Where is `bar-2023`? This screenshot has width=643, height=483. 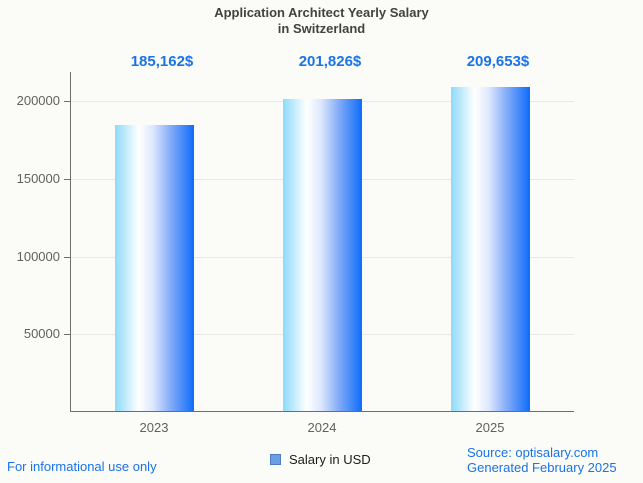 bar-2023 is located at coordinates (154, 268).